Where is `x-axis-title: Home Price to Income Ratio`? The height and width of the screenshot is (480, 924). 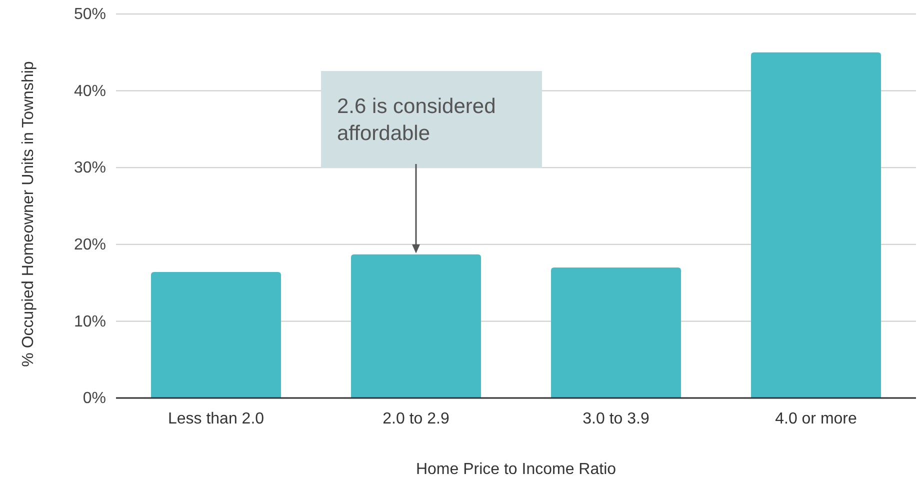 x-axis-title: Home Price to Income Ratio is located at coordinates (516, 469).